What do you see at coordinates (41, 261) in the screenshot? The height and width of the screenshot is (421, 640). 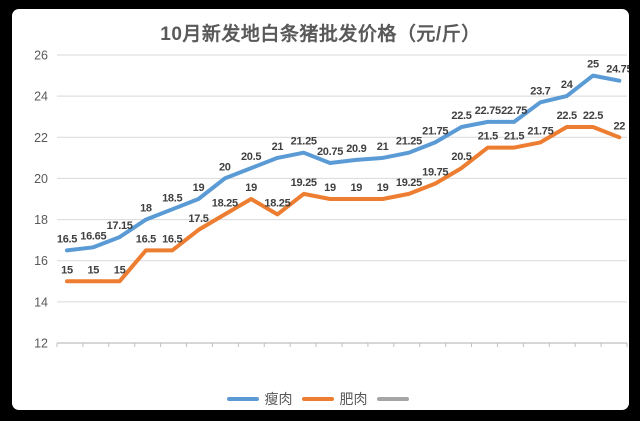 I see `y-axis-tick-label: 16` at bounding box center [41, 261].